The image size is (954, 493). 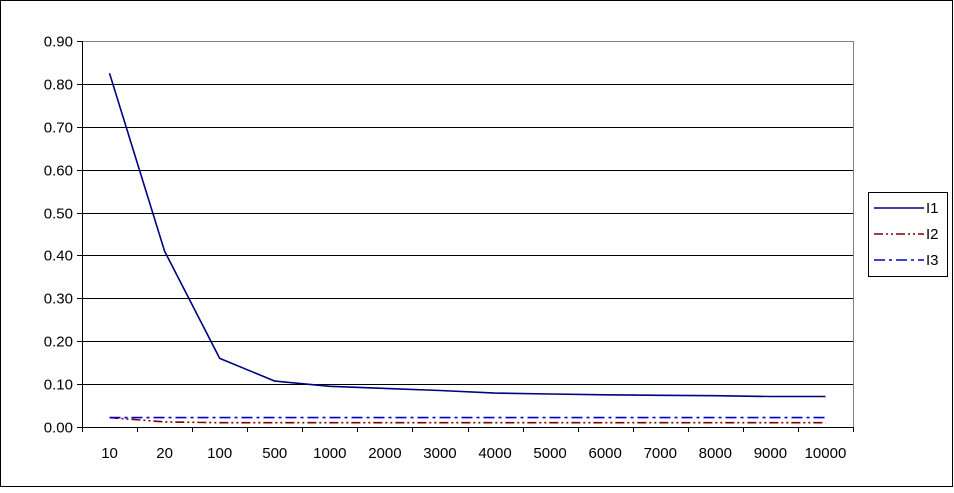 I want to click on y-tick-label: 0.30, so click(x=58, y=299).